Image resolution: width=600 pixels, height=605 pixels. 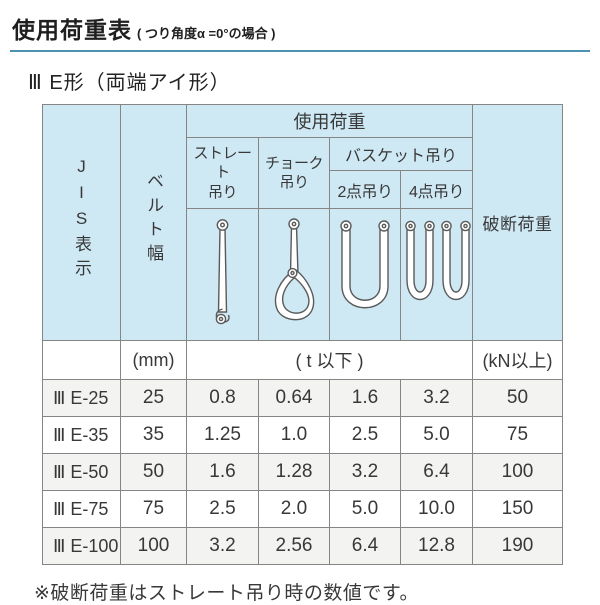 I want to click on page-title: 使用荷重表, so click(x=72, y=30).